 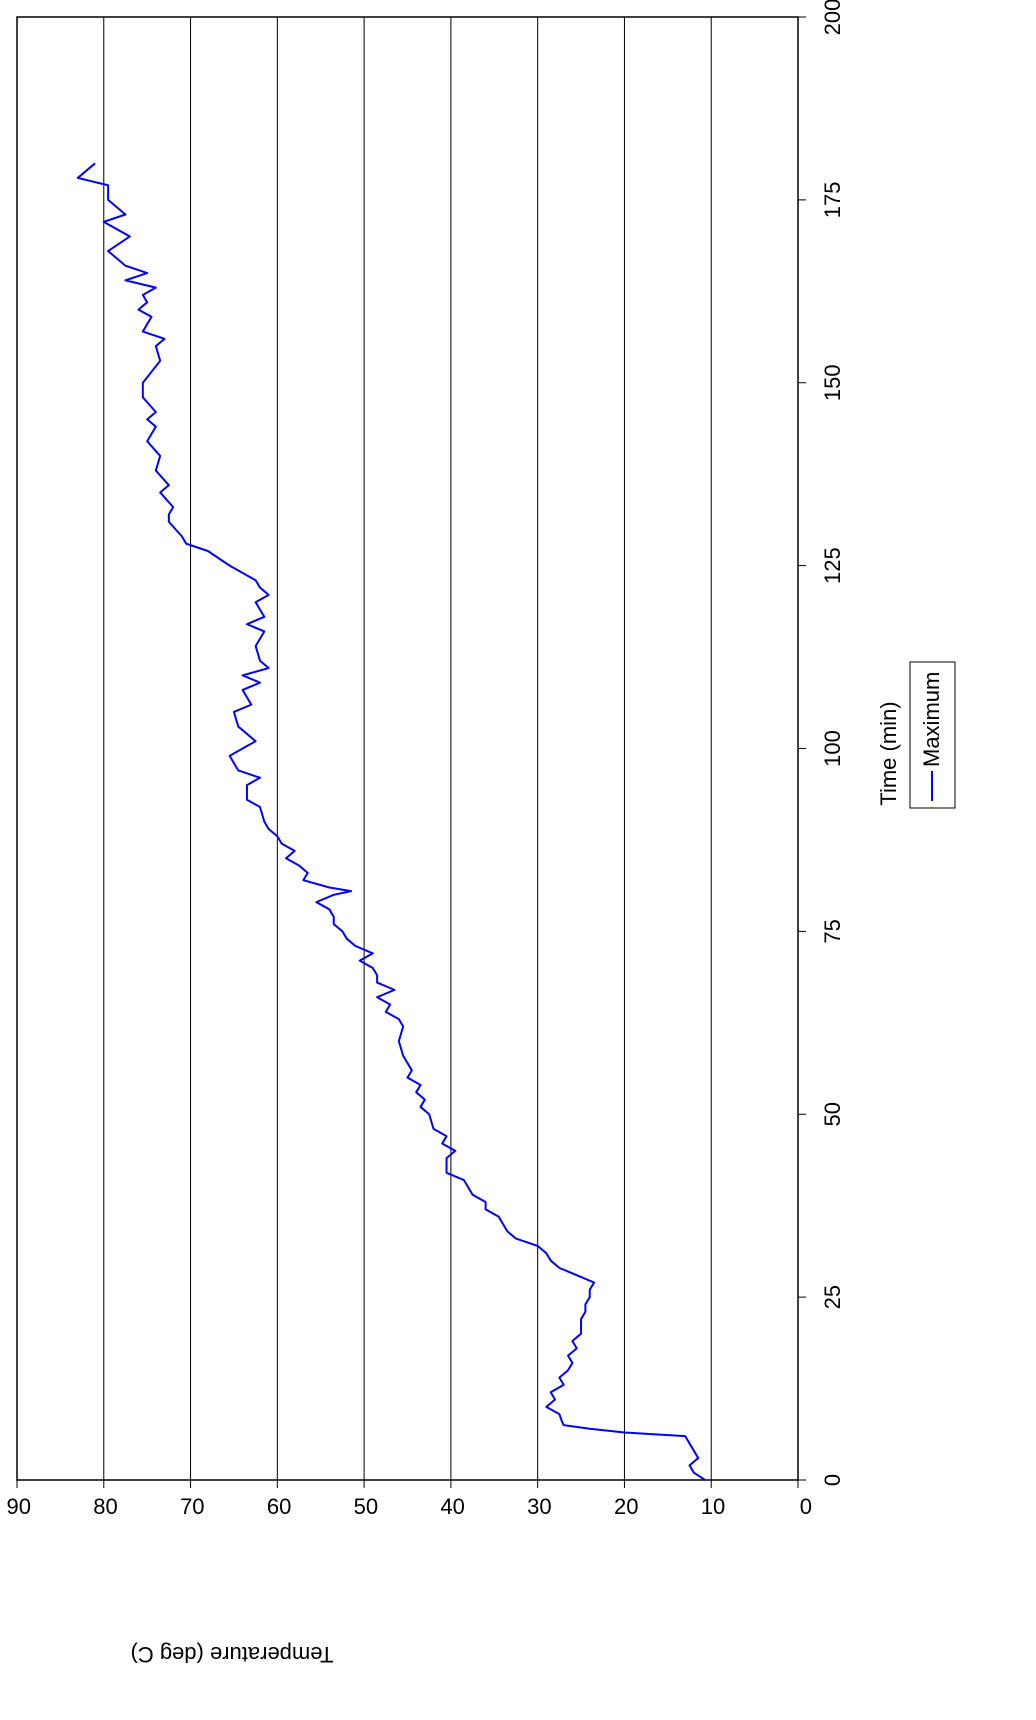 I want to click on x-tick-label: 200, so click(x=832, y=17).